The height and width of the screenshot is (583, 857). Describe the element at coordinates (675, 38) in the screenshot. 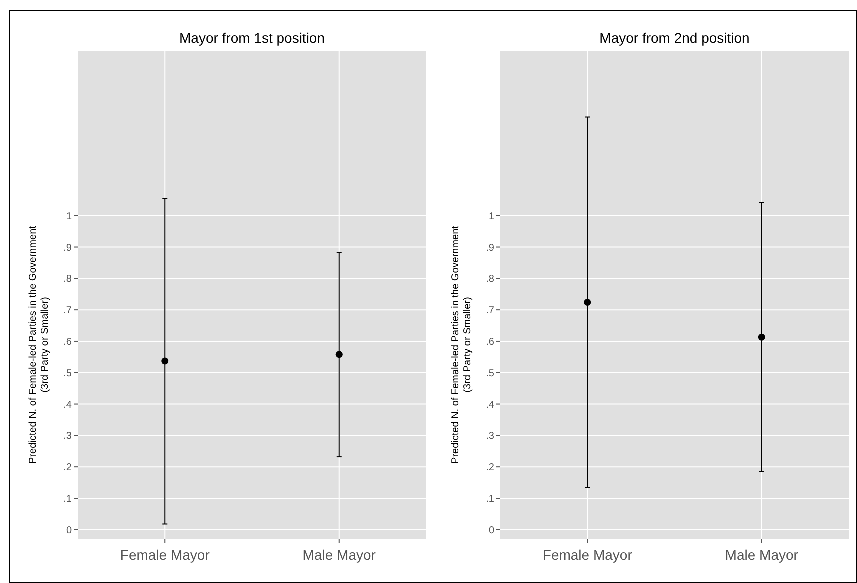

I see `chart-title: Mayor from 2nd position` at that location.